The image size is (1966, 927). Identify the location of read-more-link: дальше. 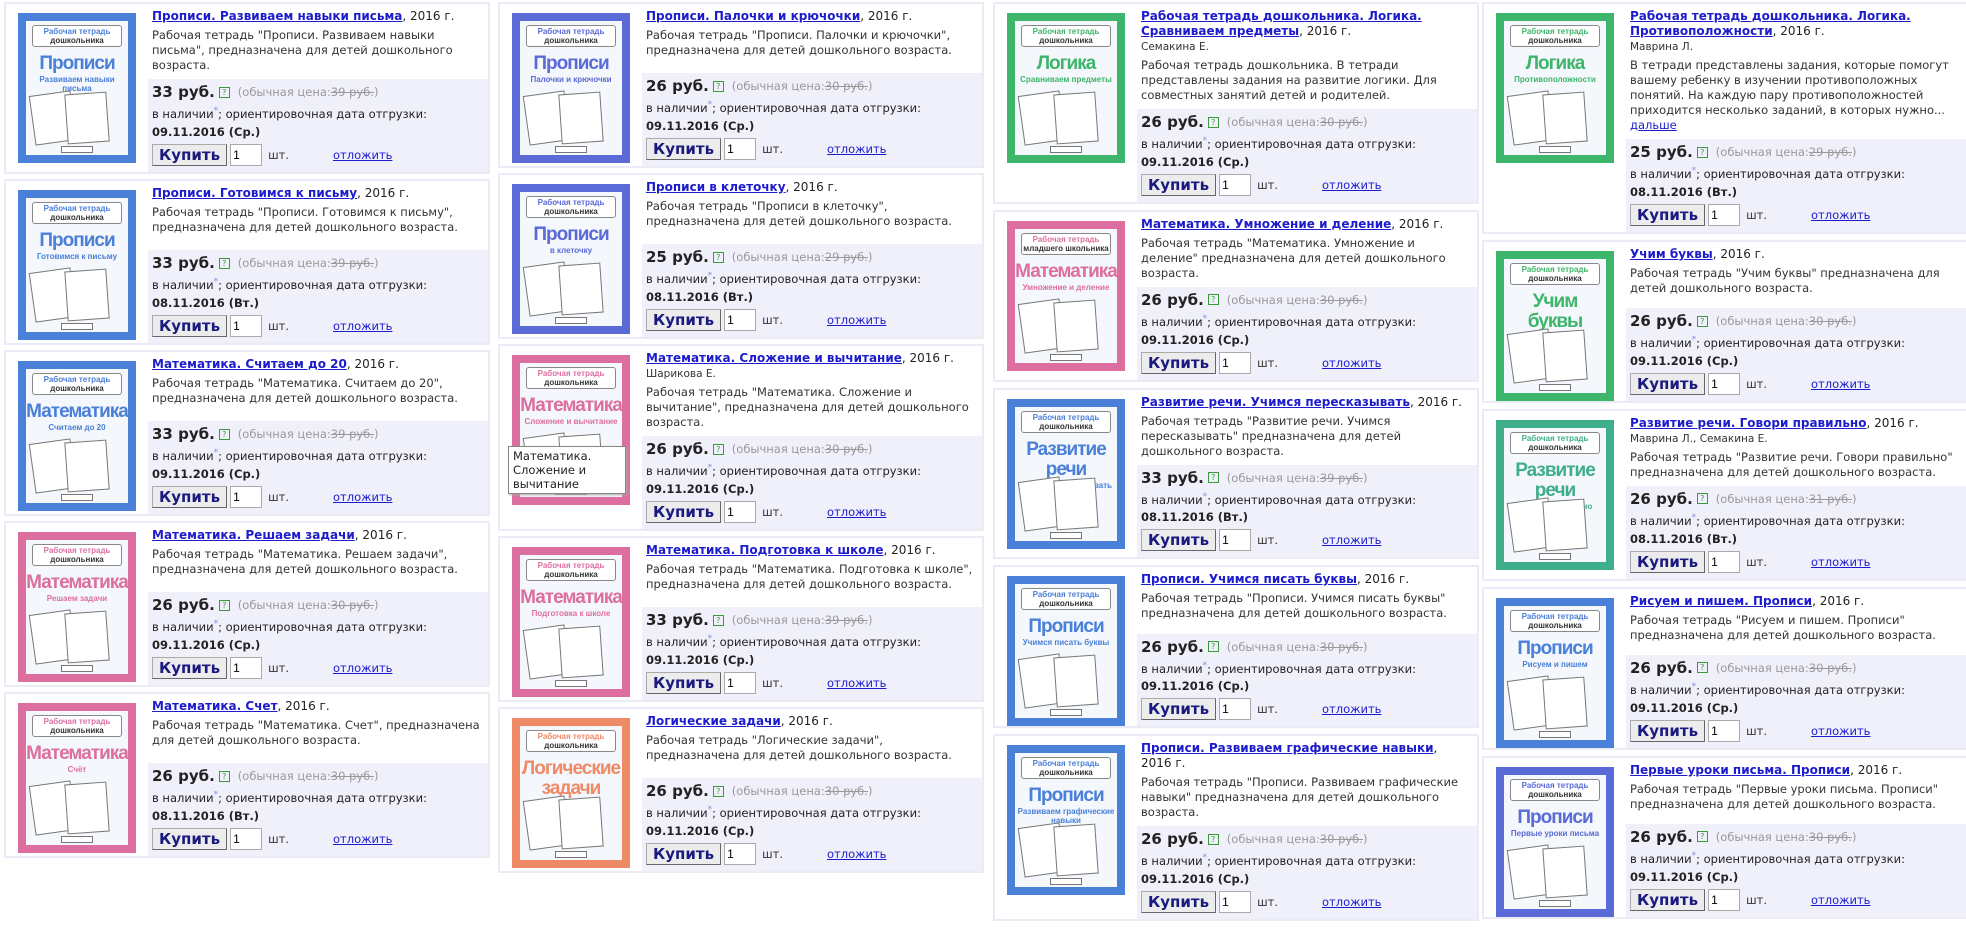
(1653, 125).